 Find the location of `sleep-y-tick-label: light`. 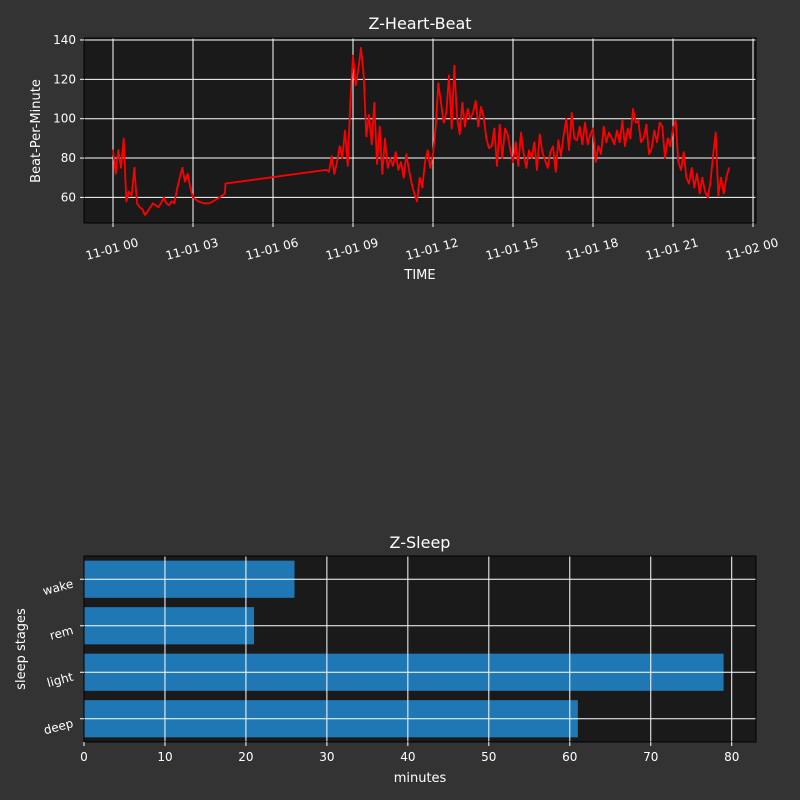

sleep-y-tick-label: light is located at coordinates (60, 680).